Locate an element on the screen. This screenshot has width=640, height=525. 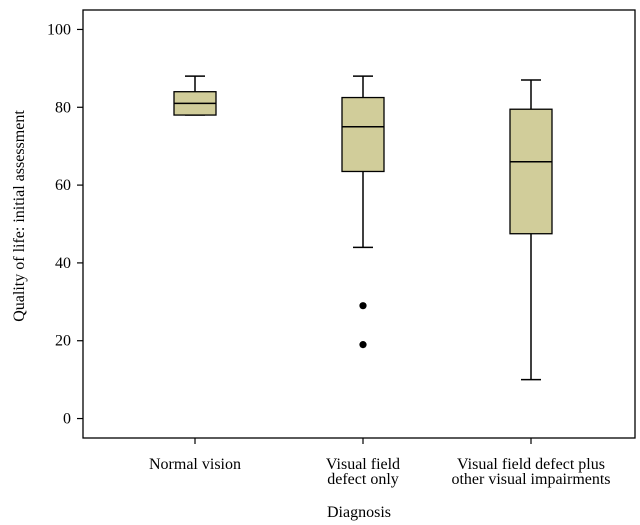
y-tick-label: 40 is located at coordinates (63, 263).